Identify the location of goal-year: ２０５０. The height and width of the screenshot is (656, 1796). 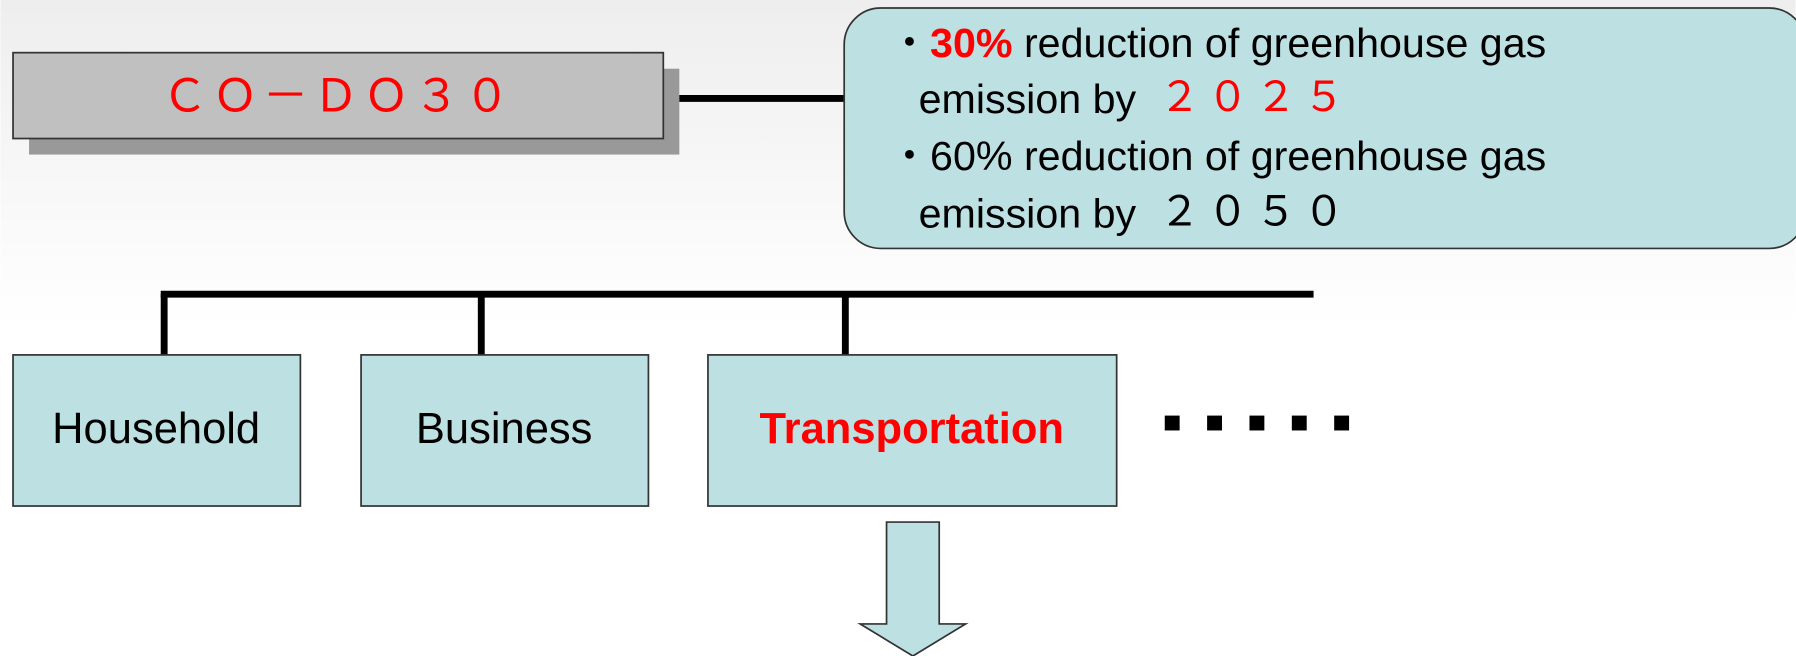
(1255, 212).